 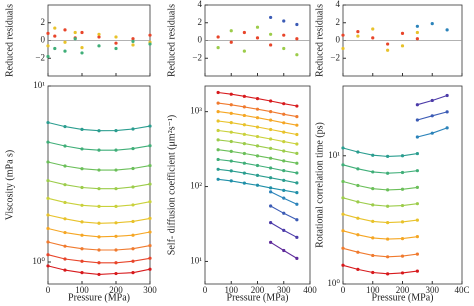 What do you see at coordinates (196, 111) in the screenshot?
I see `y-tick-label: 10³` at bounding box center [196, 111].